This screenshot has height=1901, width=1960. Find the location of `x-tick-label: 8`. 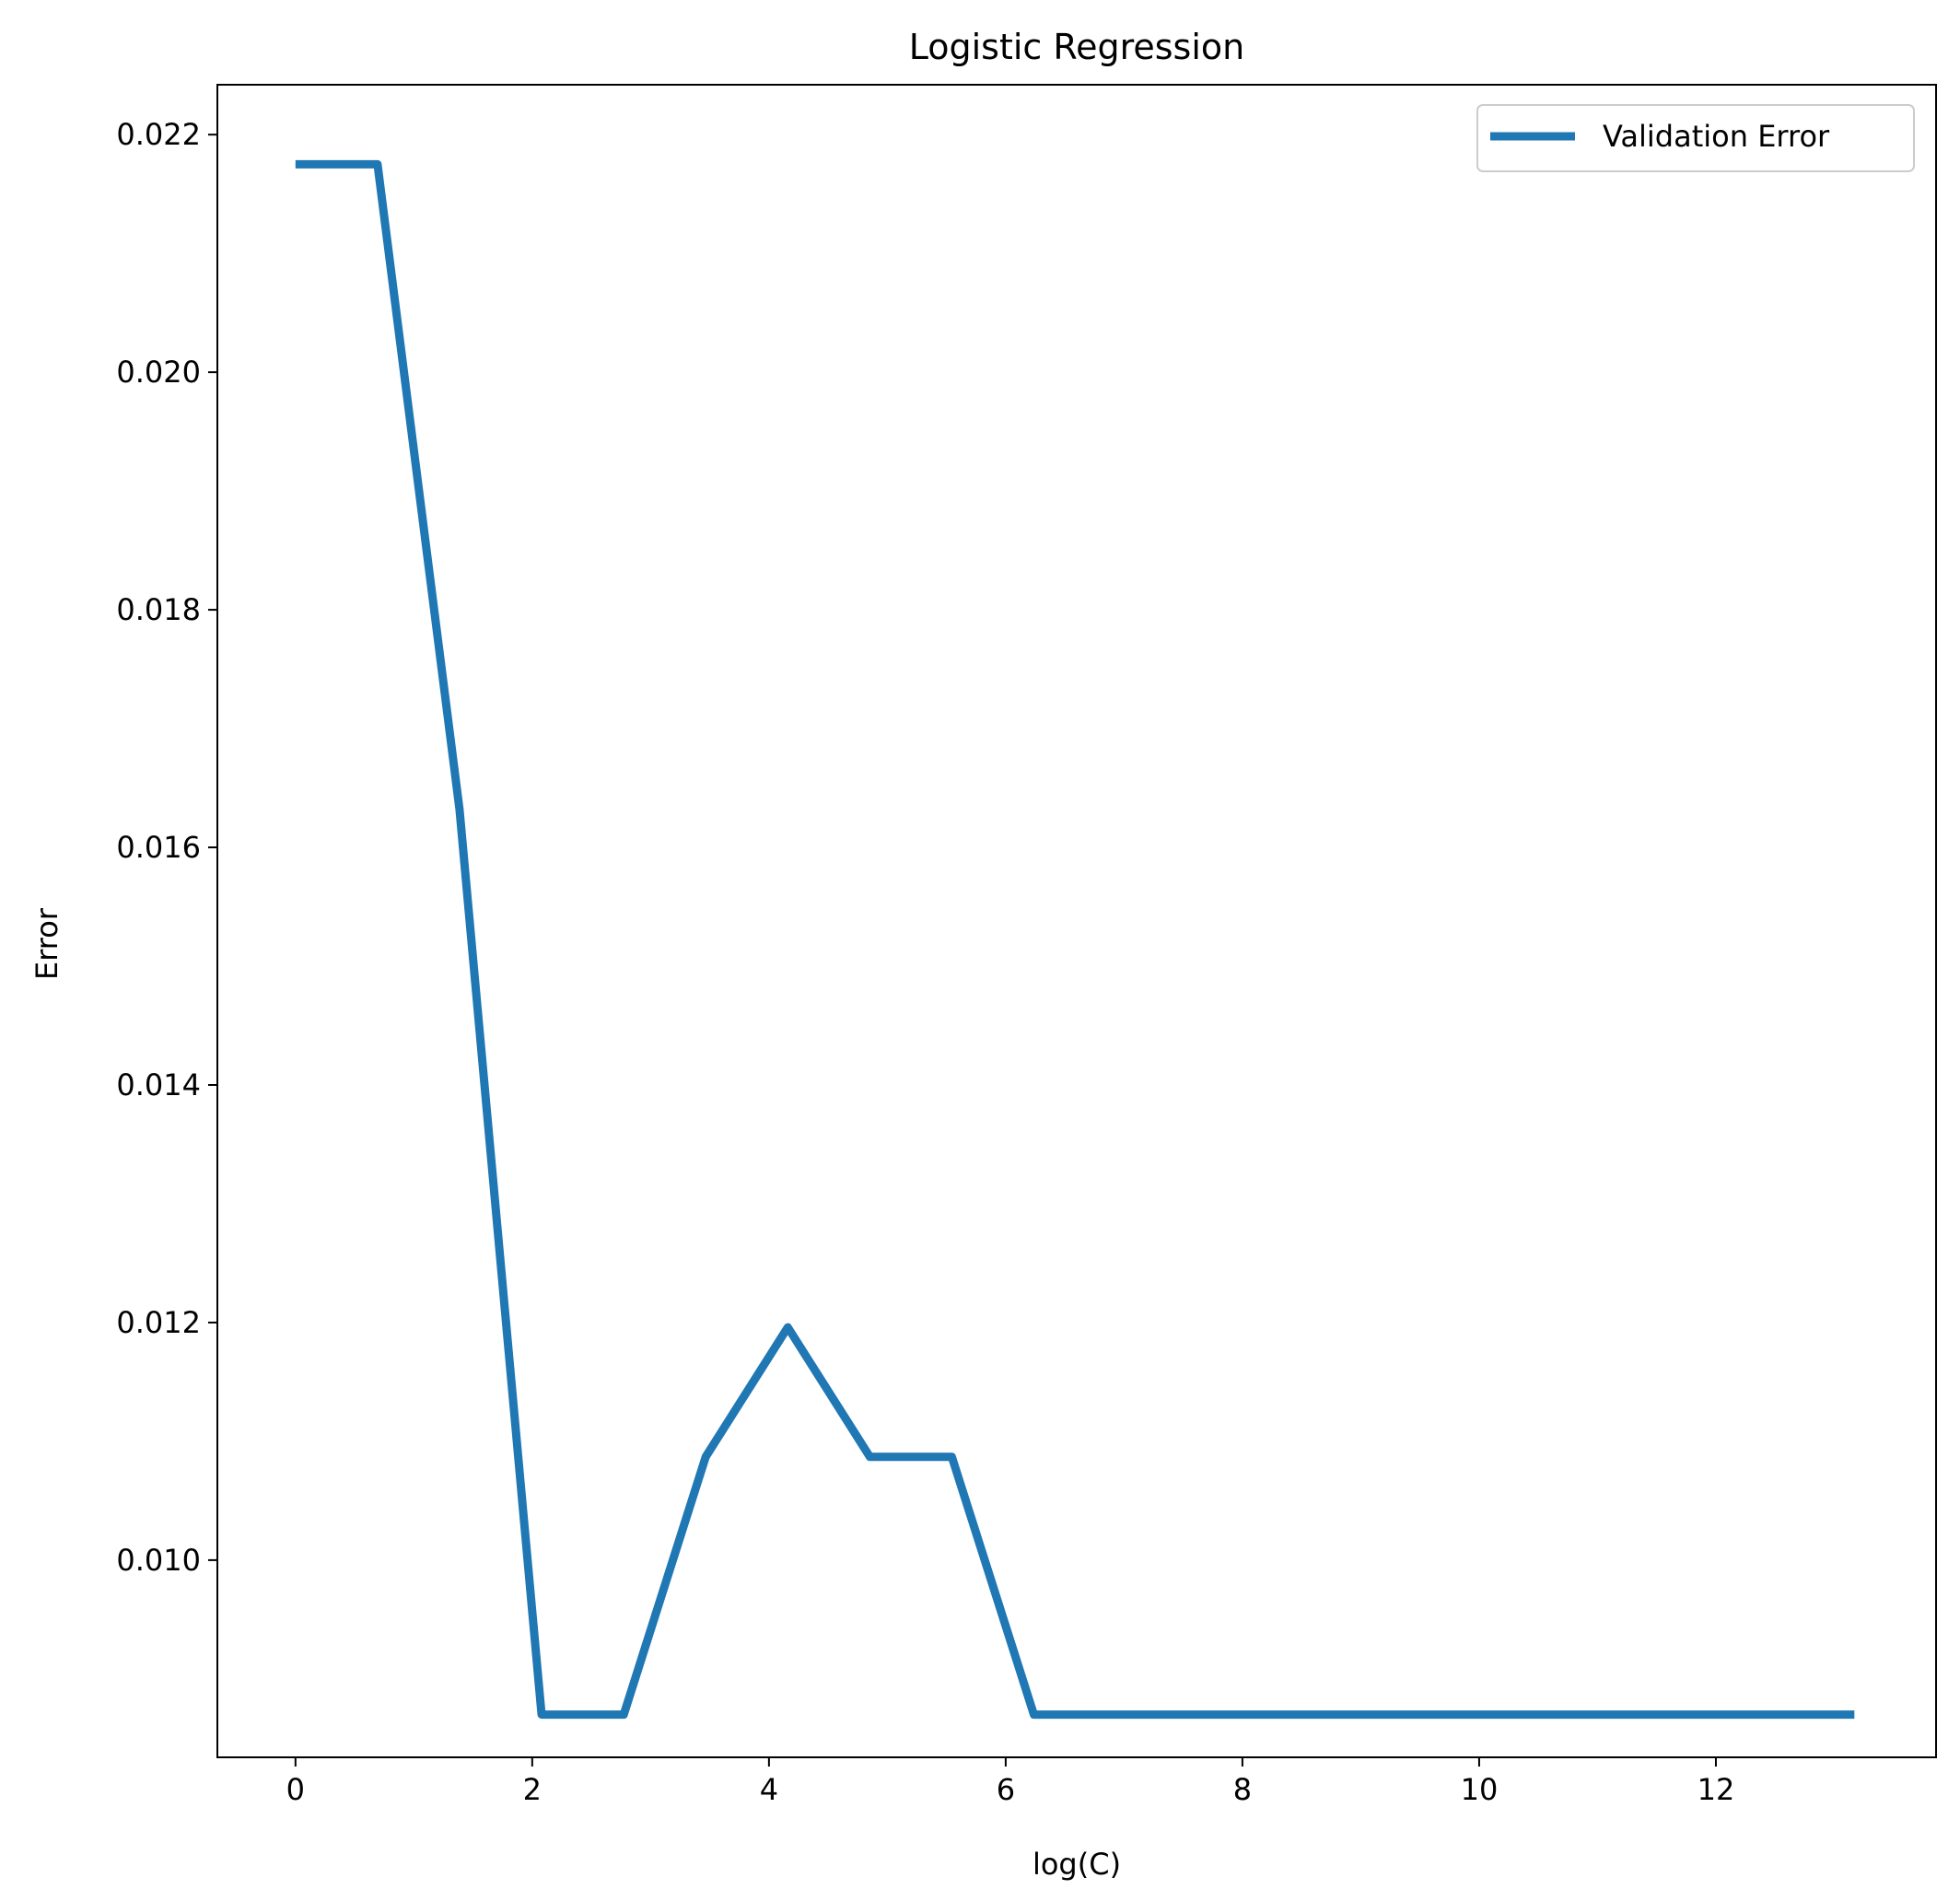

x-tick-label: 8 is located at coordinates (1242, 1789).